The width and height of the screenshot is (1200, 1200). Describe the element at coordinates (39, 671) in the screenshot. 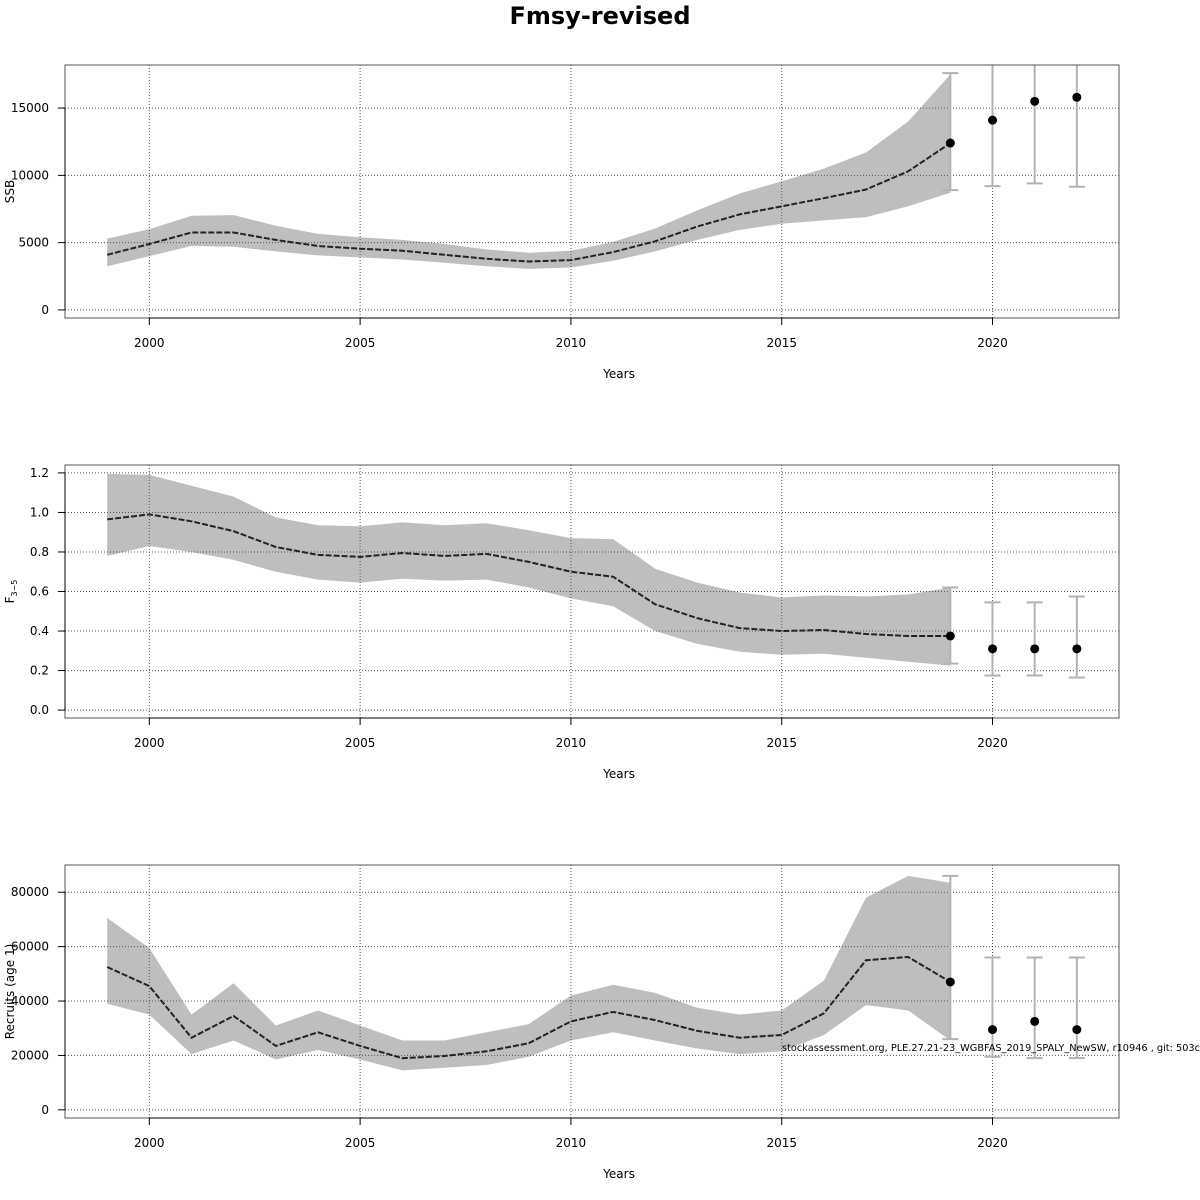

I see `y-tick-label: 0.2` at that location.